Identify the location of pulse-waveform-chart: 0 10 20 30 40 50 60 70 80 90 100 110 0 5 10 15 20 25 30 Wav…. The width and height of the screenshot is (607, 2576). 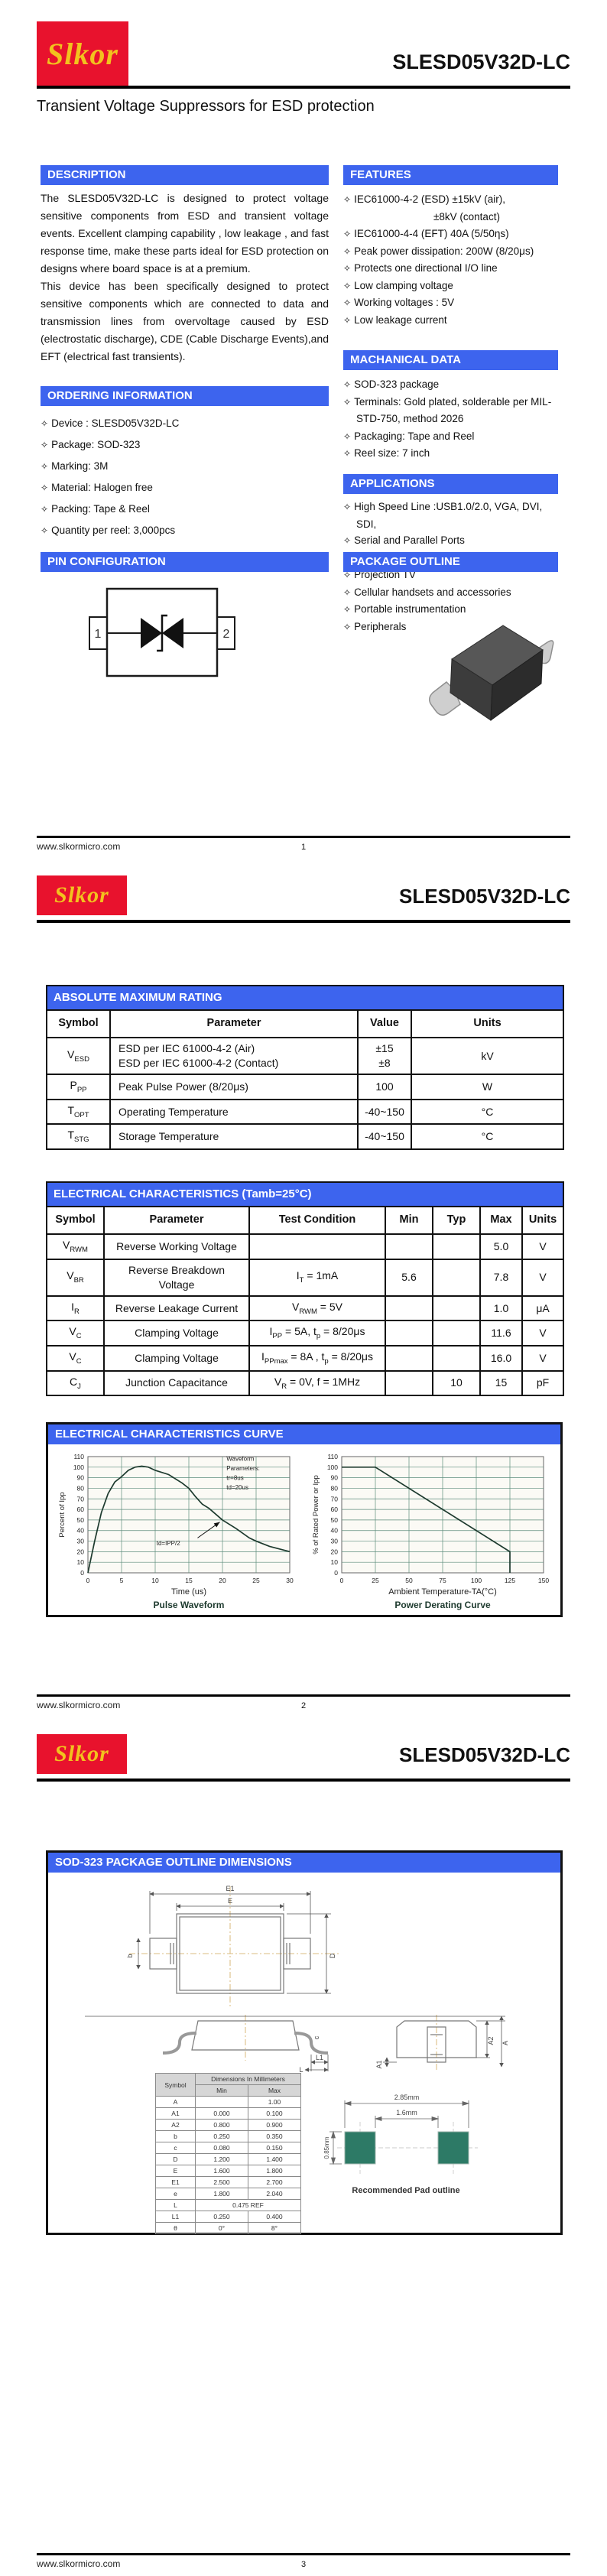
(176, 1532).